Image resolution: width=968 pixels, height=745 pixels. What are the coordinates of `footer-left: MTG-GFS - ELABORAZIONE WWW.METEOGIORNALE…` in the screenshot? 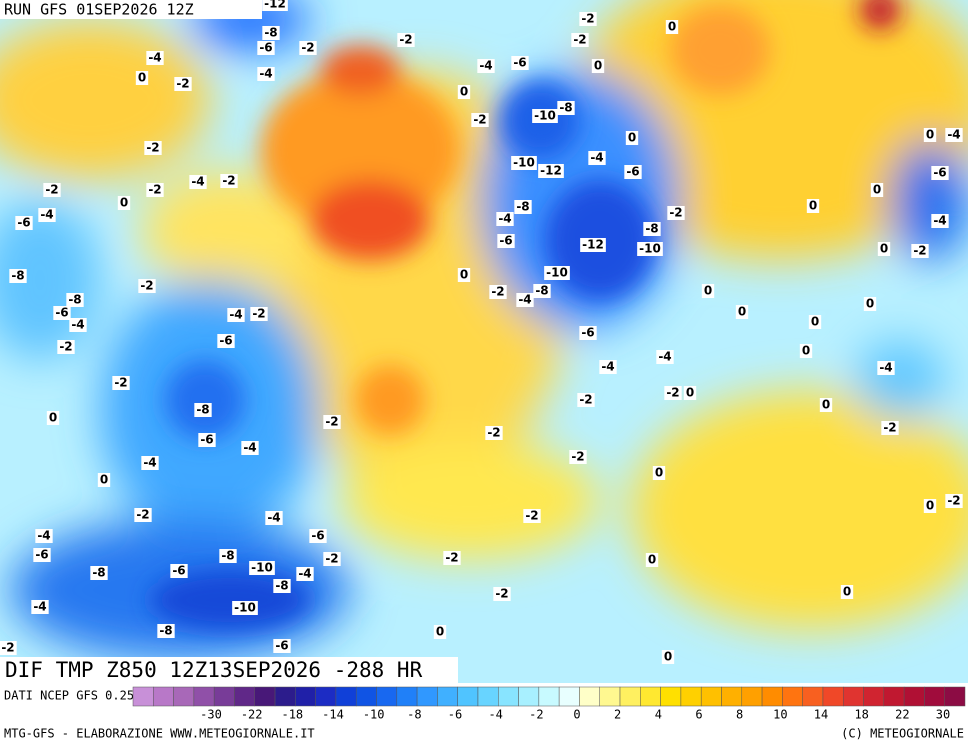 It's located at (159, 734).